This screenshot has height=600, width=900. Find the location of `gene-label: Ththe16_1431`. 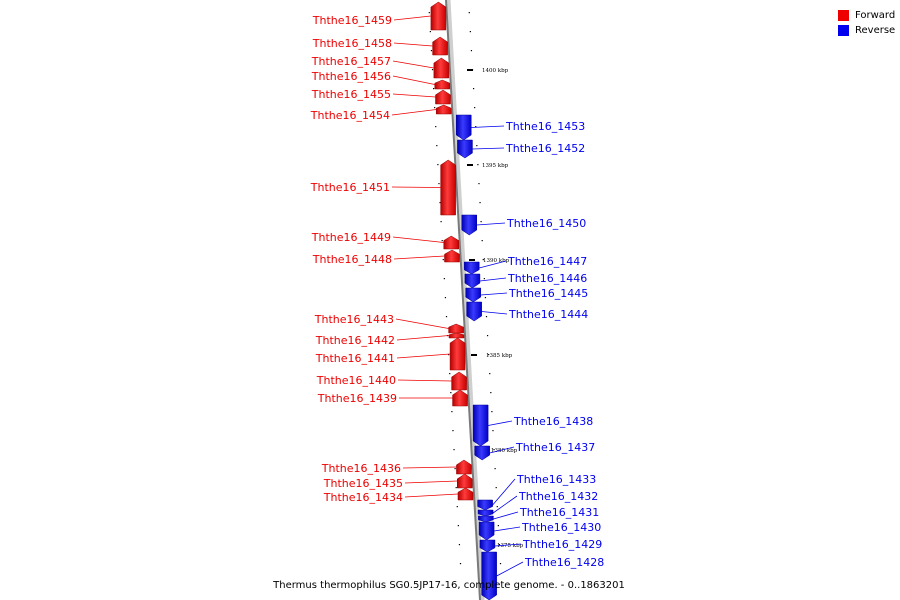

gene-label: Ththe16_1431 is located at coordinates (559, 512).